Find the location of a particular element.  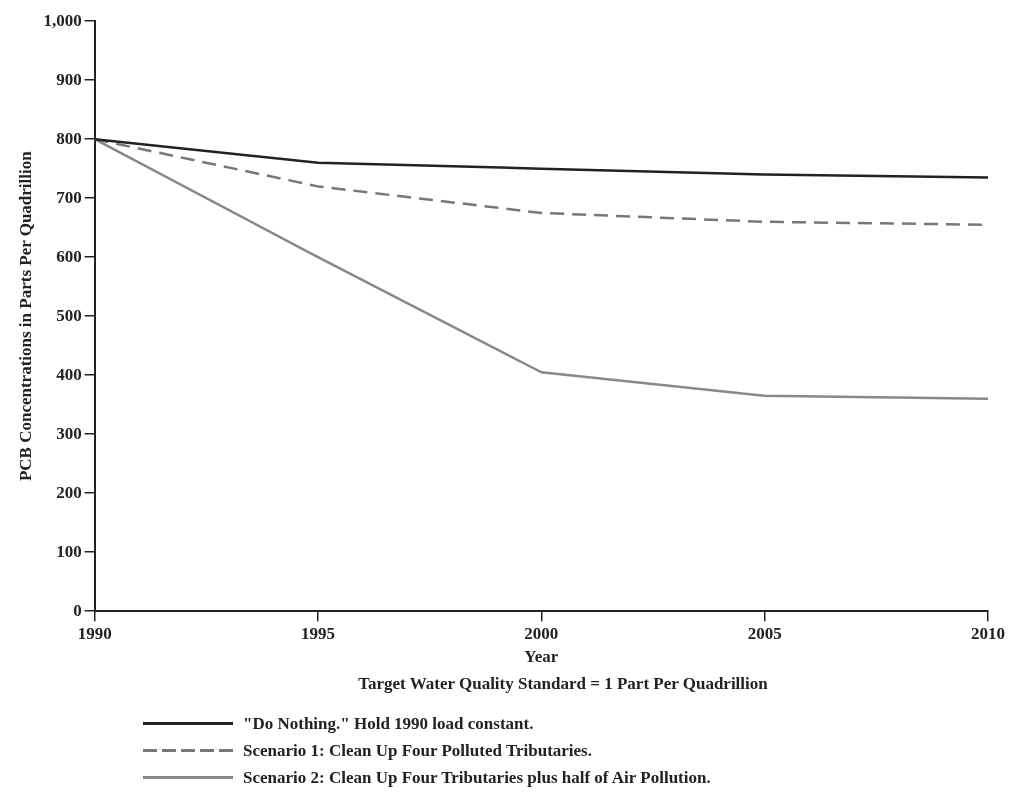

legend-label: Scenario 1: Clean Up Four Polluted Tributaries. is located at coordinates (417, 750).